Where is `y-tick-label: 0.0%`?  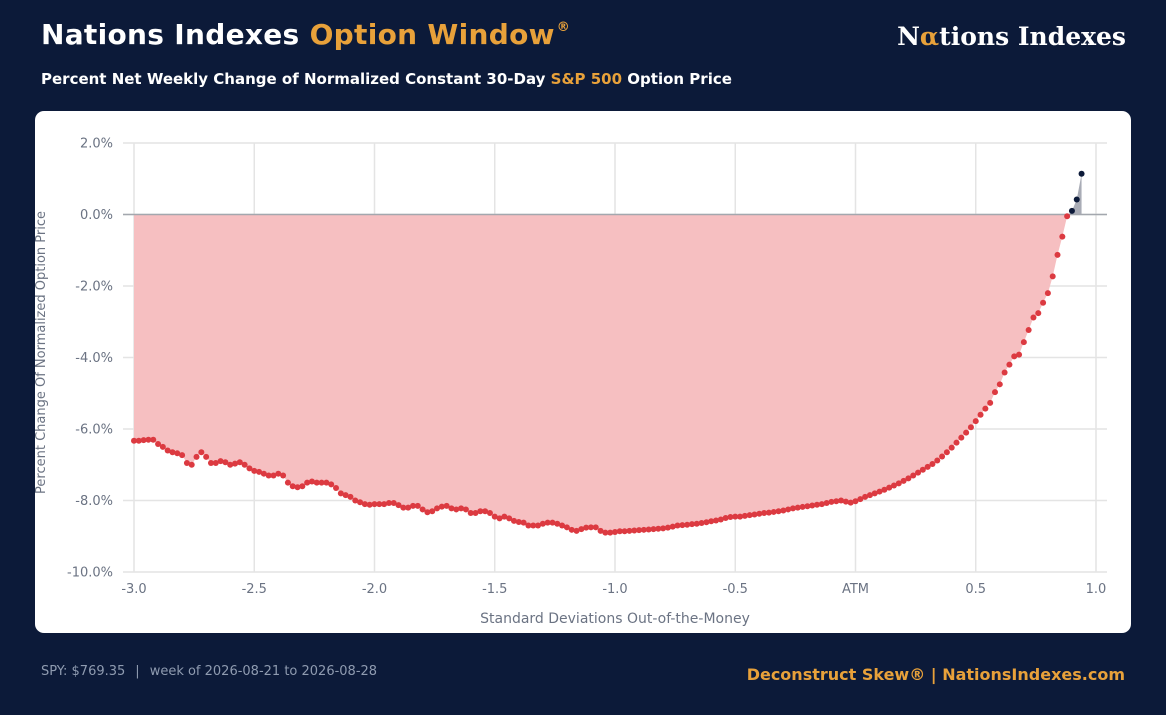
y-tick-label: 0.0% is located at coordinates (96, 215).